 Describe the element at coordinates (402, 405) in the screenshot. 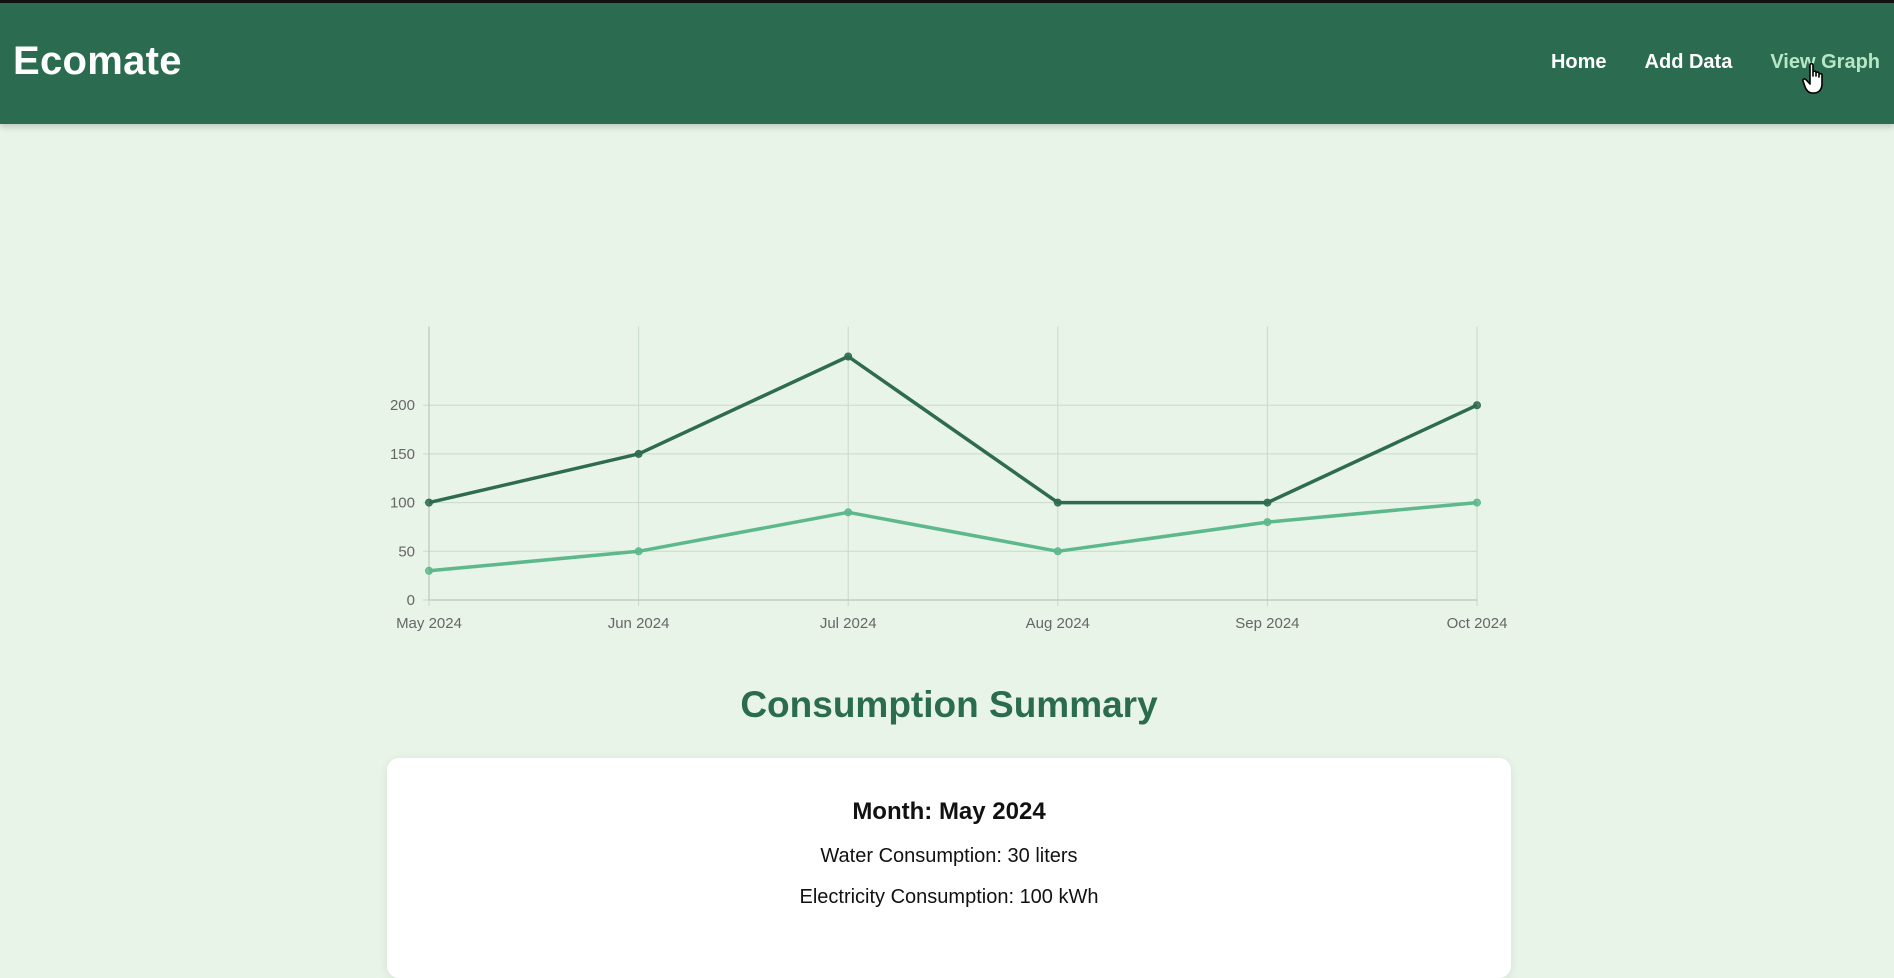

I see `y-tick-label: 200` at that location.